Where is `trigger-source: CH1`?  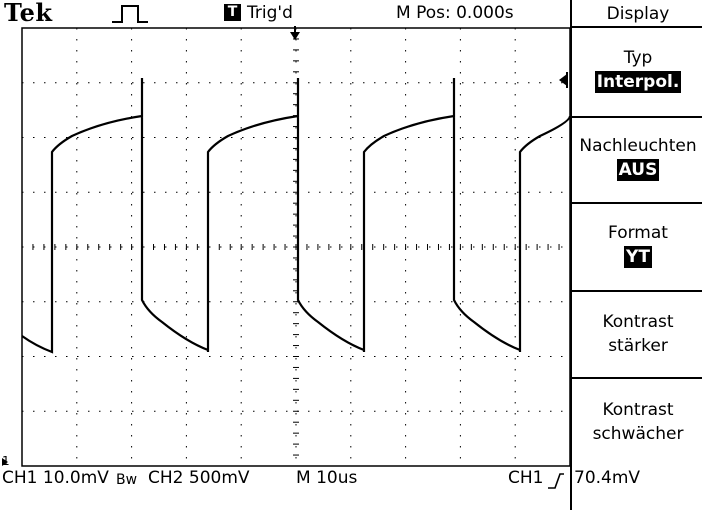 trigger-source: CH1 is located at coordinates (526, 478).